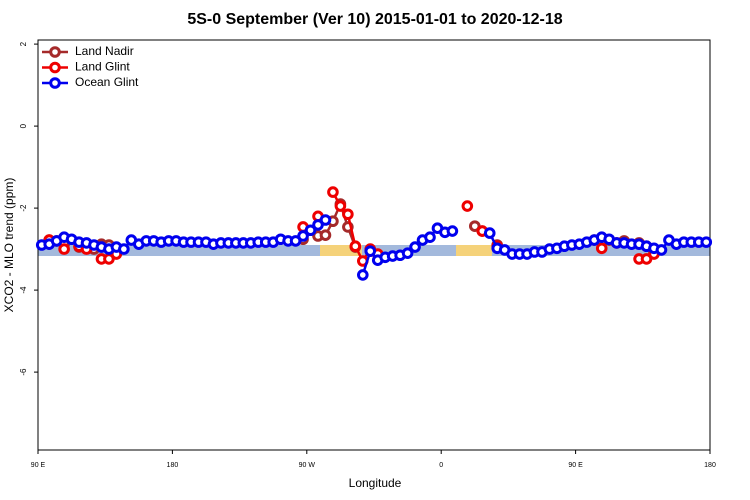 The height and width of the screenshot is (500, 750). Describe the element at coordinates (23, 372) in the screenshot. I see `y-tick-label: -6` at that location.